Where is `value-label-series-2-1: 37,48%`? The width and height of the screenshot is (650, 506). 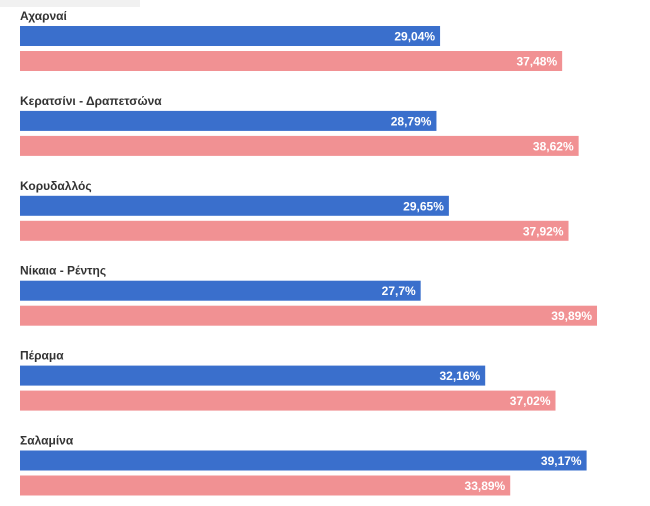
value-label-series-2-1: 37,48% is located at coordinates (536, 62).